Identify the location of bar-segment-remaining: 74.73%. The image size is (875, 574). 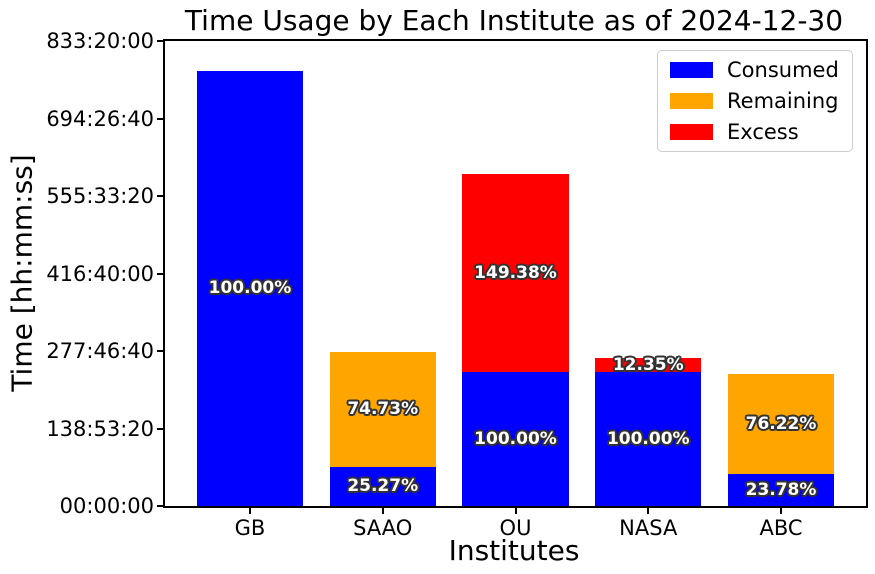
(382, 408).